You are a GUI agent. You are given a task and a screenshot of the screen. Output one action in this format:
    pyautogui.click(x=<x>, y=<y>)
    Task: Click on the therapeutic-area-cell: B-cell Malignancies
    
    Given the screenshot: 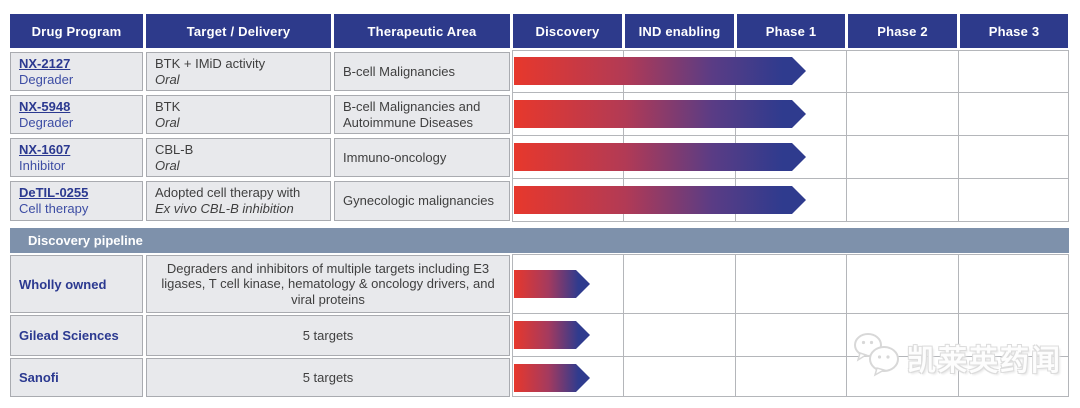 What is the action you would take?
    pyautogui.click(x=422, y=71)
    